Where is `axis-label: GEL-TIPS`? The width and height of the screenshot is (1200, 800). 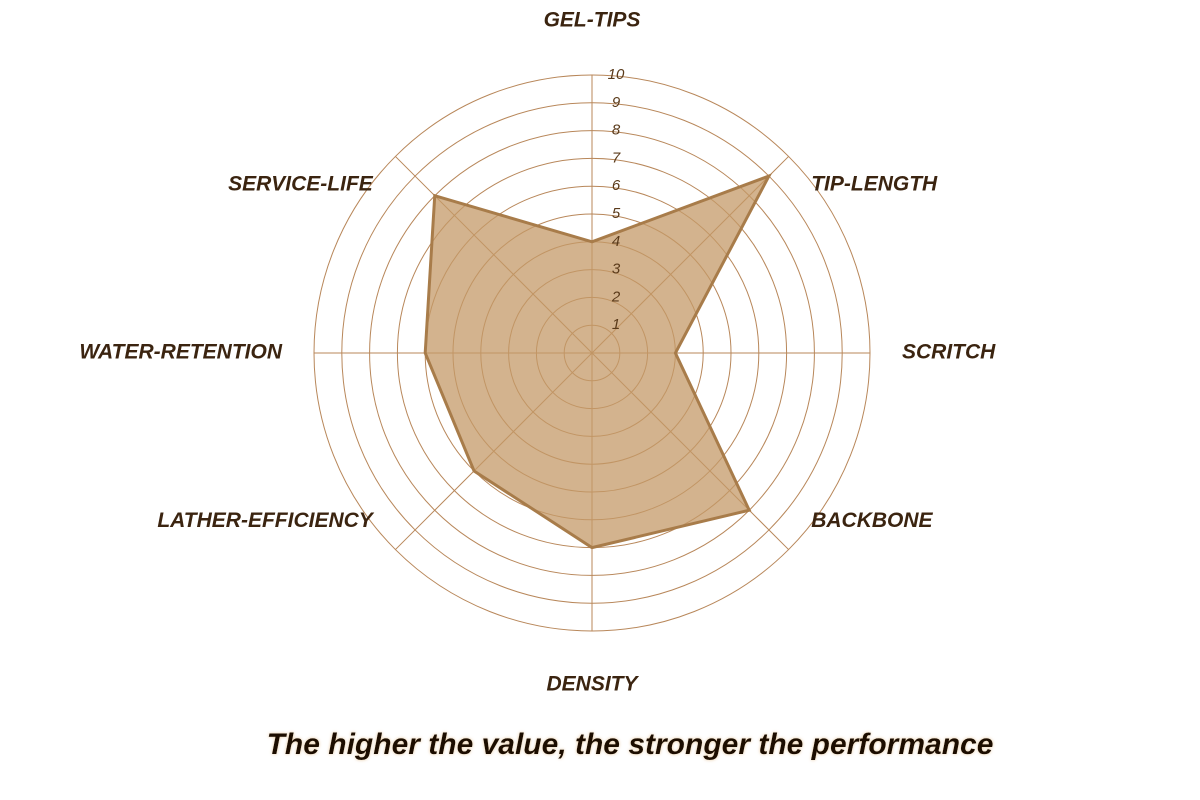
axis-label: GEL-TIPS is located at coordinates (592, 20).